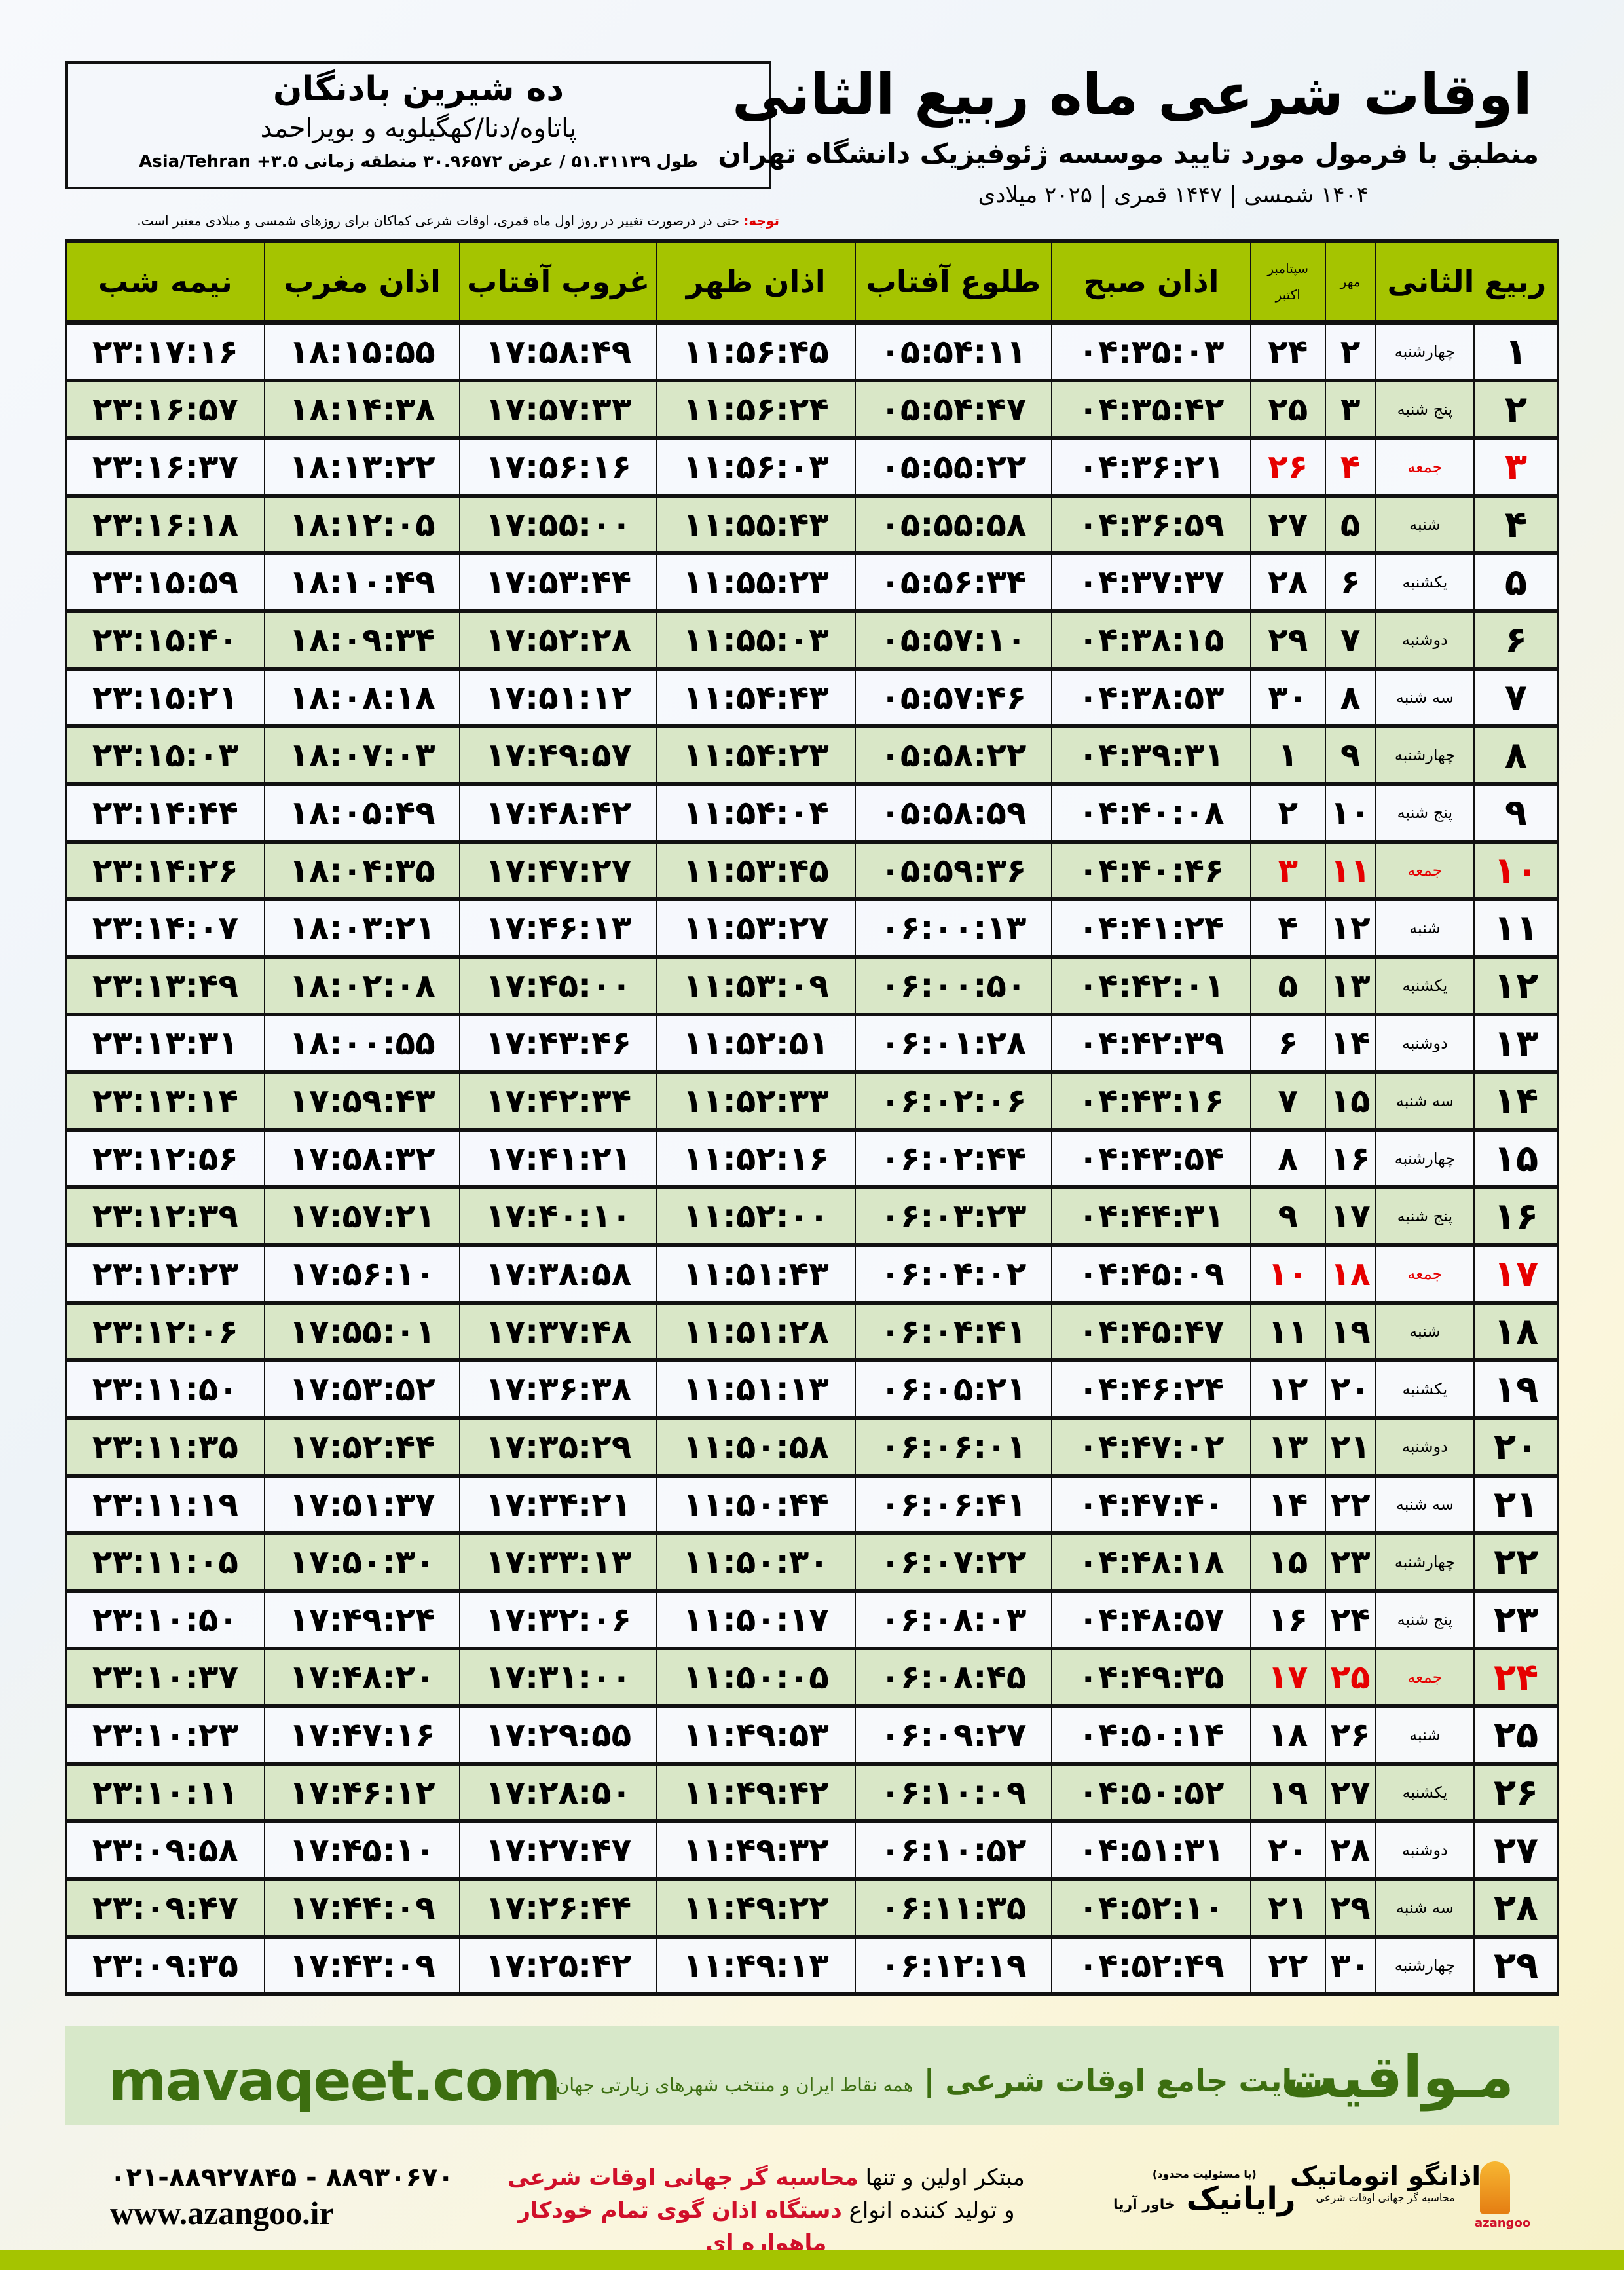 Image resolution: width=1624 pixels, height=2270 pixels. What do you see at coordinates (1516, 1965) in the screenshot?
I see `cell-day: ۲۹` at bounding box center [1516, 1965].